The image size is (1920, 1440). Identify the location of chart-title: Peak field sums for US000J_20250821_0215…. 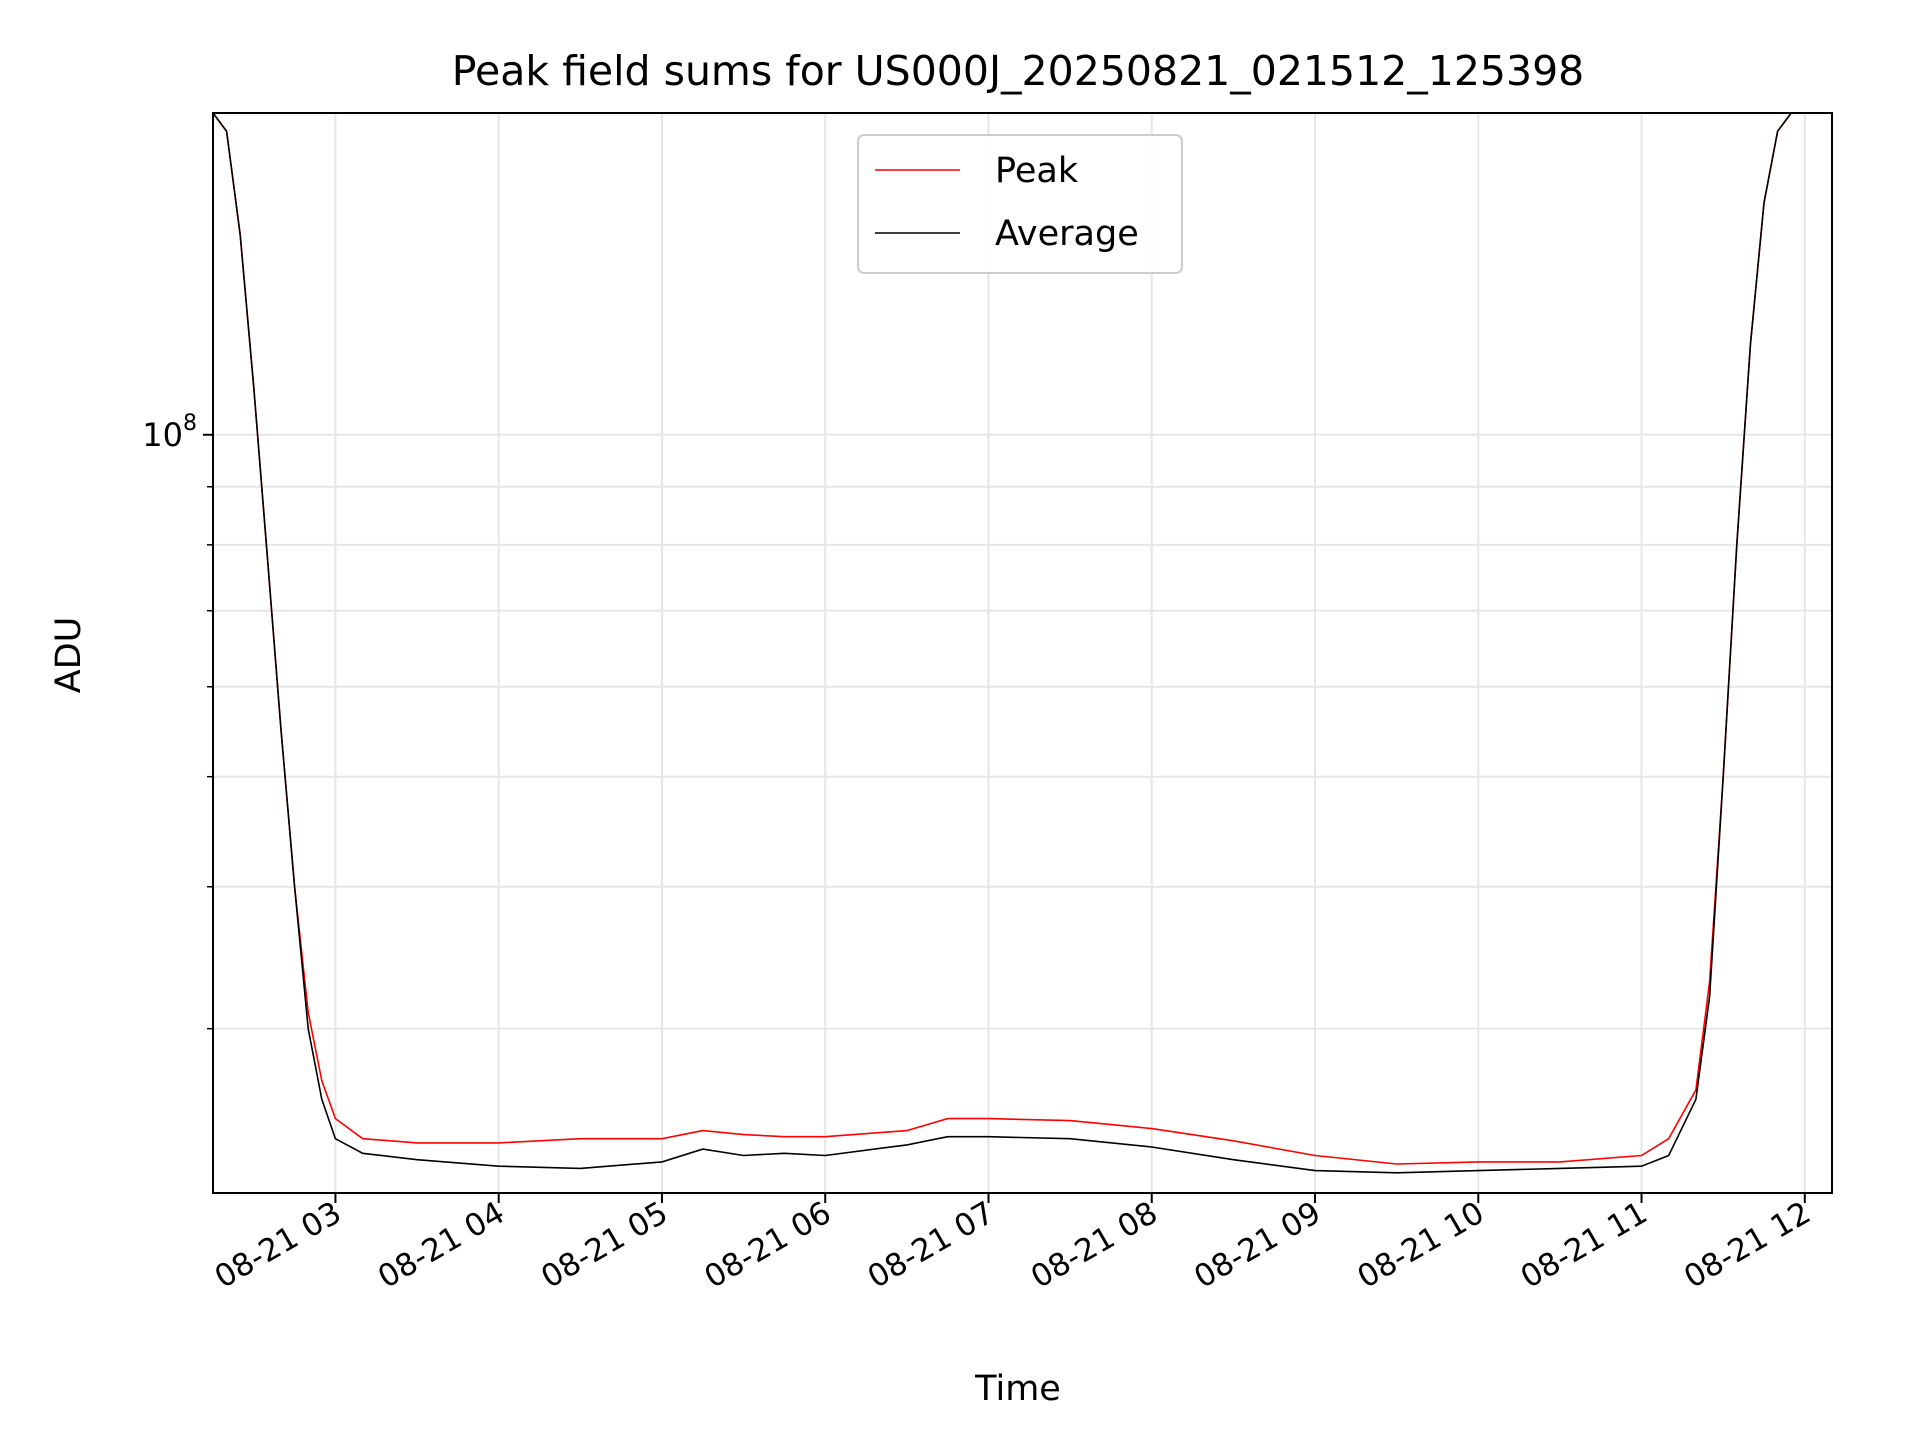
(1018, 71).